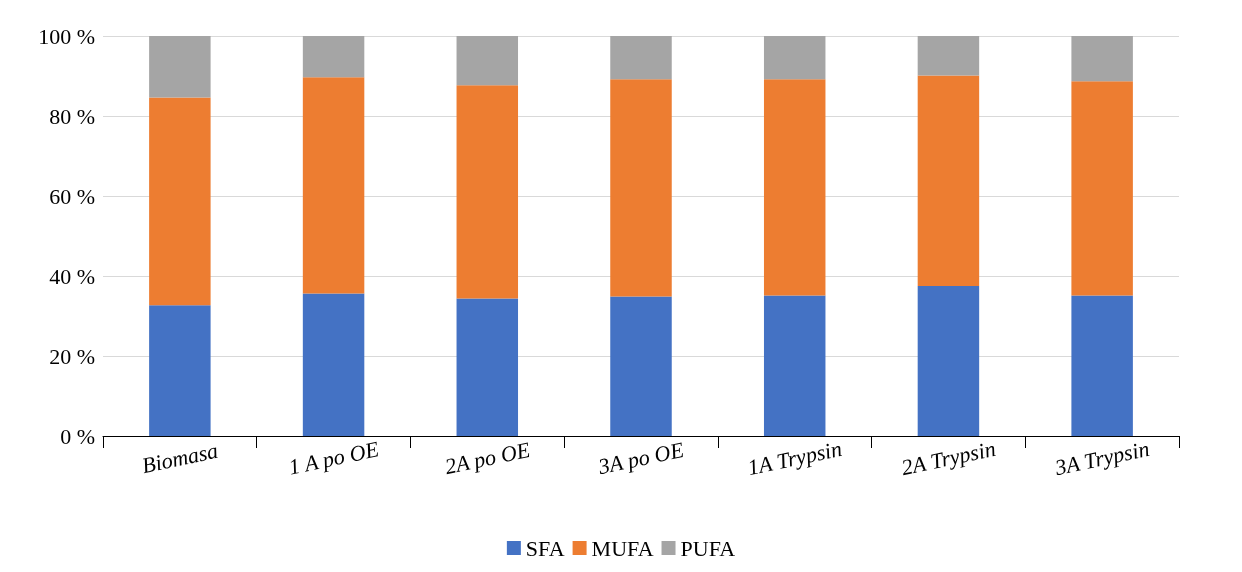 The image size is (1242, 572). I want to click on legend-label: SFA, so click(545, 548).